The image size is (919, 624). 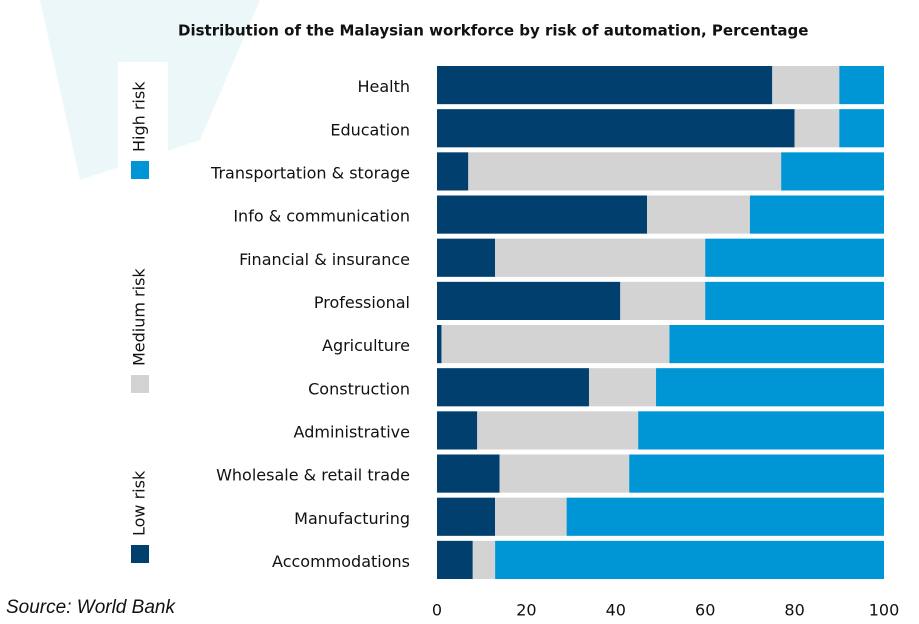 I want to click on y-tick-label: Transportation & storage, so click(x=310, y=172).